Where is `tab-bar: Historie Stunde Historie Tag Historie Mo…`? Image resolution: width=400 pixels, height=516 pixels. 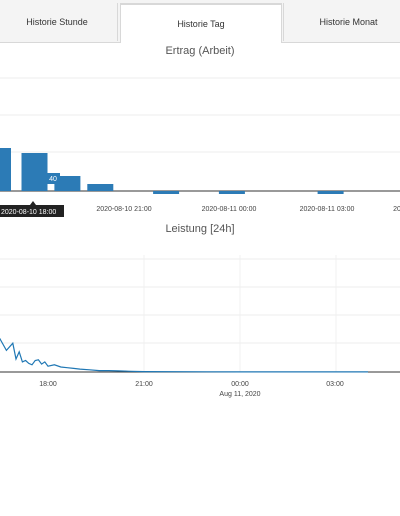
tab-bar: Historie Stunde Historie Tag Historie Mo… is located at coordinates (200, 21).